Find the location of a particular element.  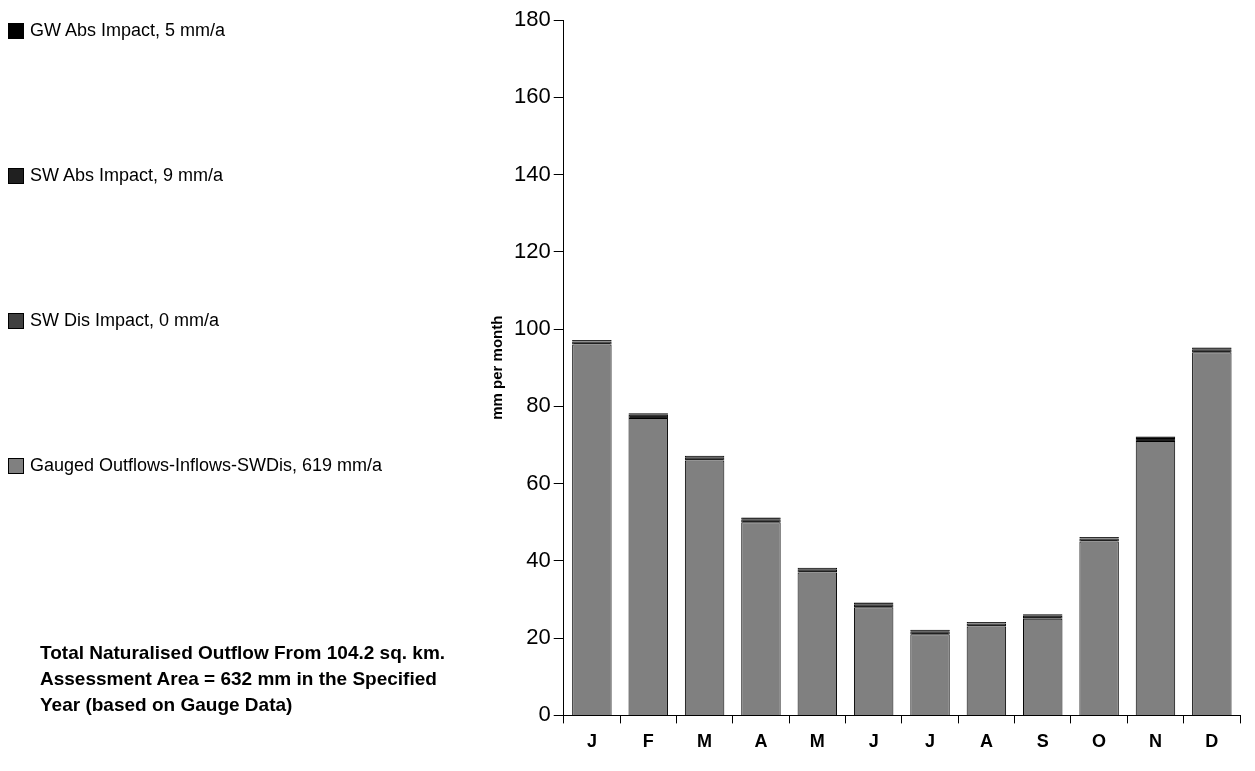

y-tick-label: 0 is located at coordinates (544, 714).